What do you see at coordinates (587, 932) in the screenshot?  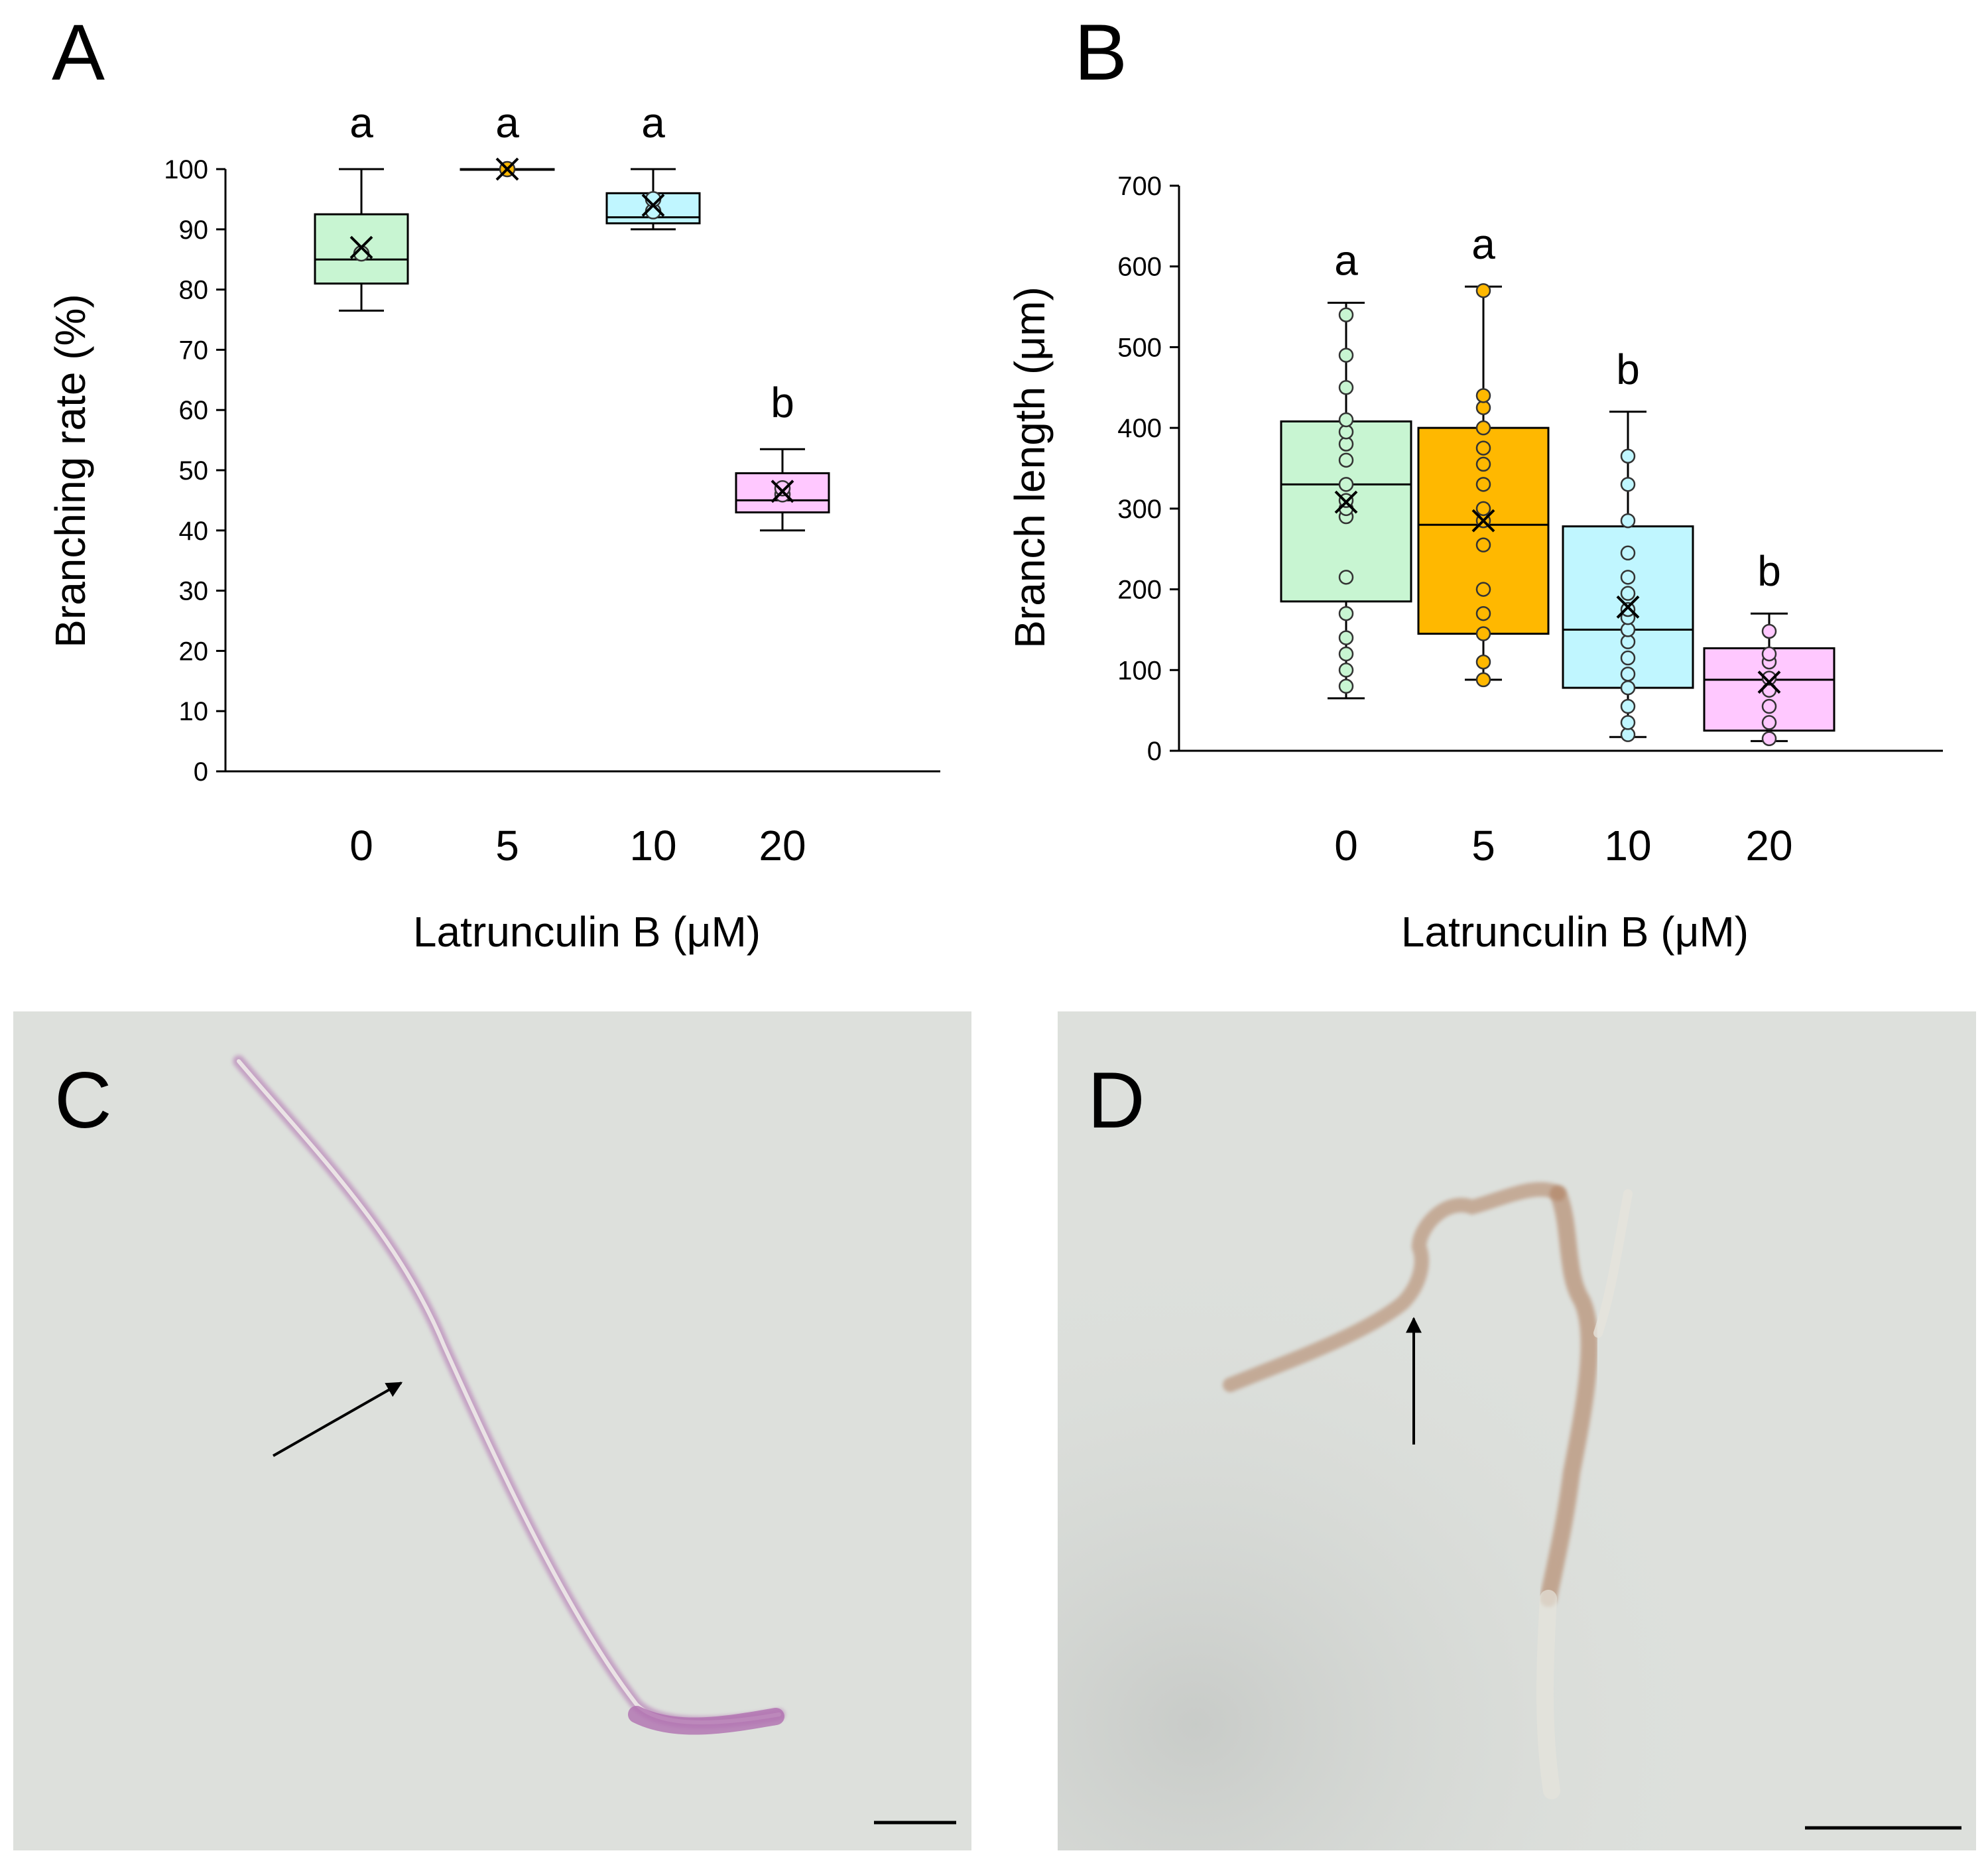 I see `chart-a-x-axis-title: Latrunculin B (μM)` at bounding box center [587, 932].